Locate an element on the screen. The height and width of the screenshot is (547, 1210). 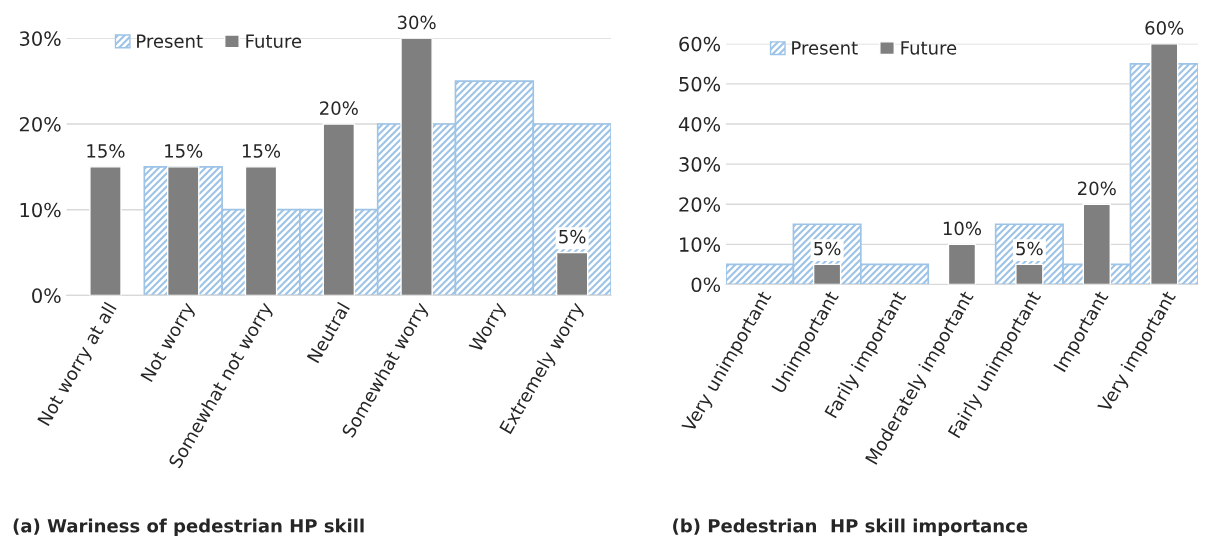
y-tick-label: 60% is located at coordinates (700, 44).